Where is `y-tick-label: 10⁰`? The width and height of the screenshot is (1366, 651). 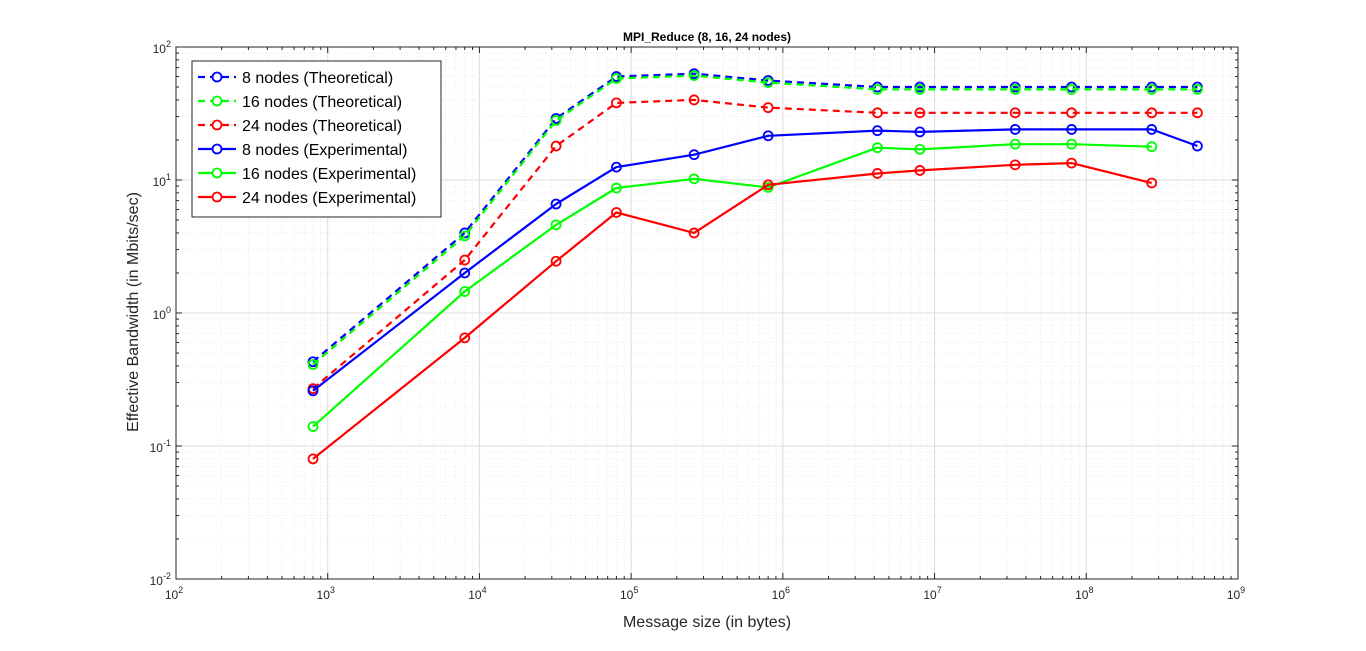 y-tick-label: 10⁰ is located at coordinates (162, 313).